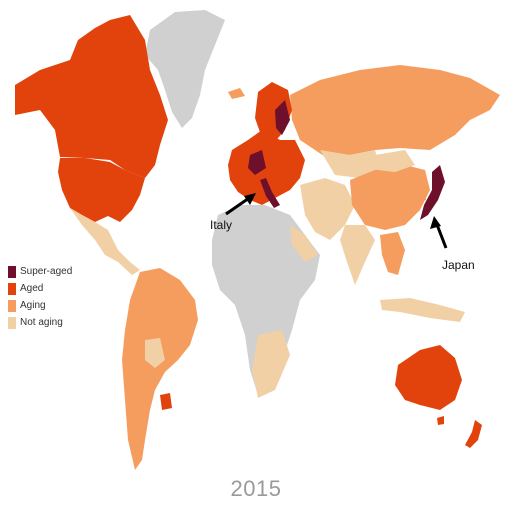  I want to click on region-mongolia, so click(395, 161).